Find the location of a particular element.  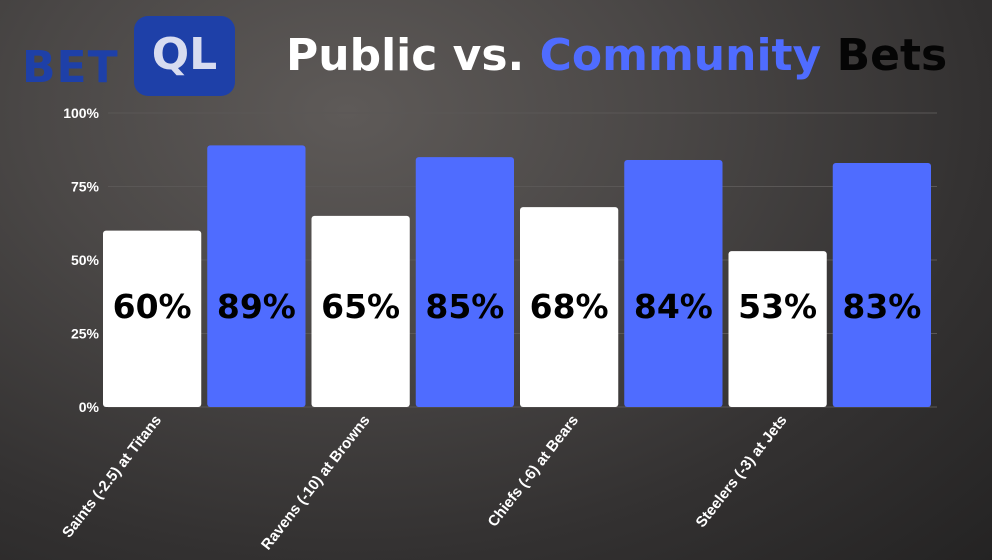

logo-ql-box: QL is located at coordinates (184, 56).